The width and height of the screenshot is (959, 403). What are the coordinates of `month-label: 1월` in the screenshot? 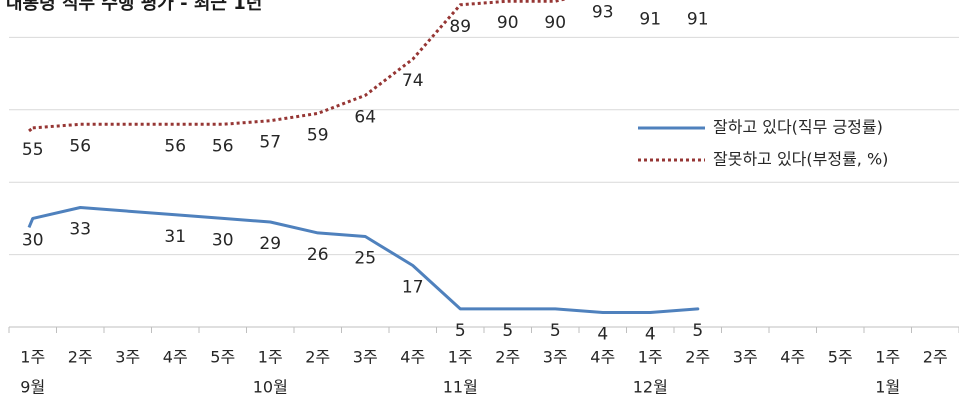 It's located at (887, 387).